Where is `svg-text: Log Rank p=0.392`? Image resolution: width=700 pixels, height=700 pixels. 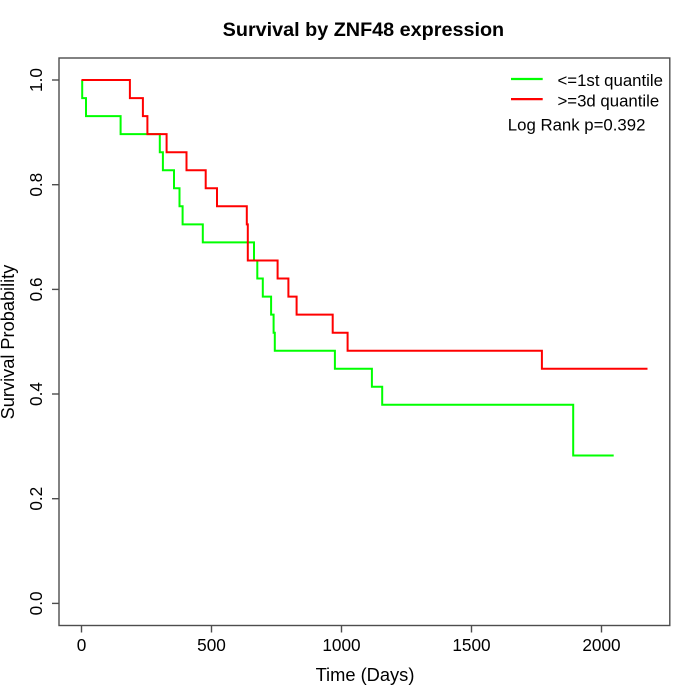
svg-text: Log Rank p=0.392 is located at coordinates (577, 124).